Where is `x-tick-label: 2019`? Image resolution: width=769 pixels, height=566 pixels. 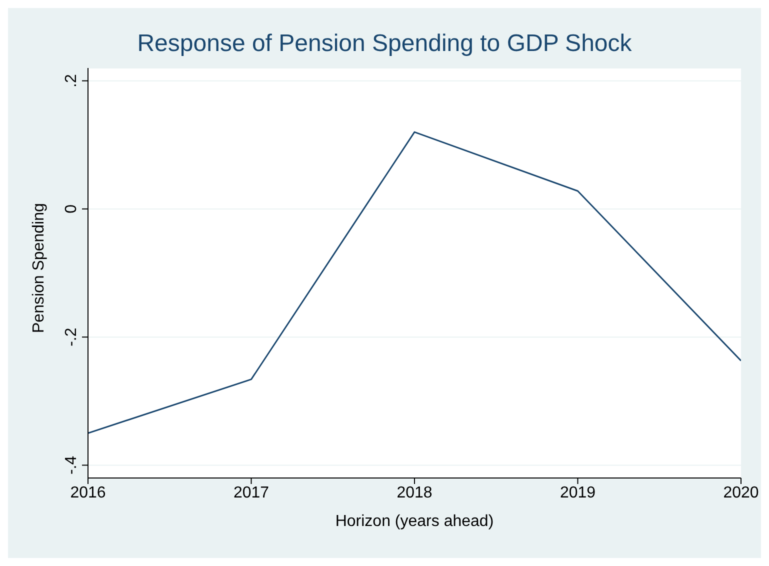 x-tick-label: 2019 is located at coordinates (578, 493).